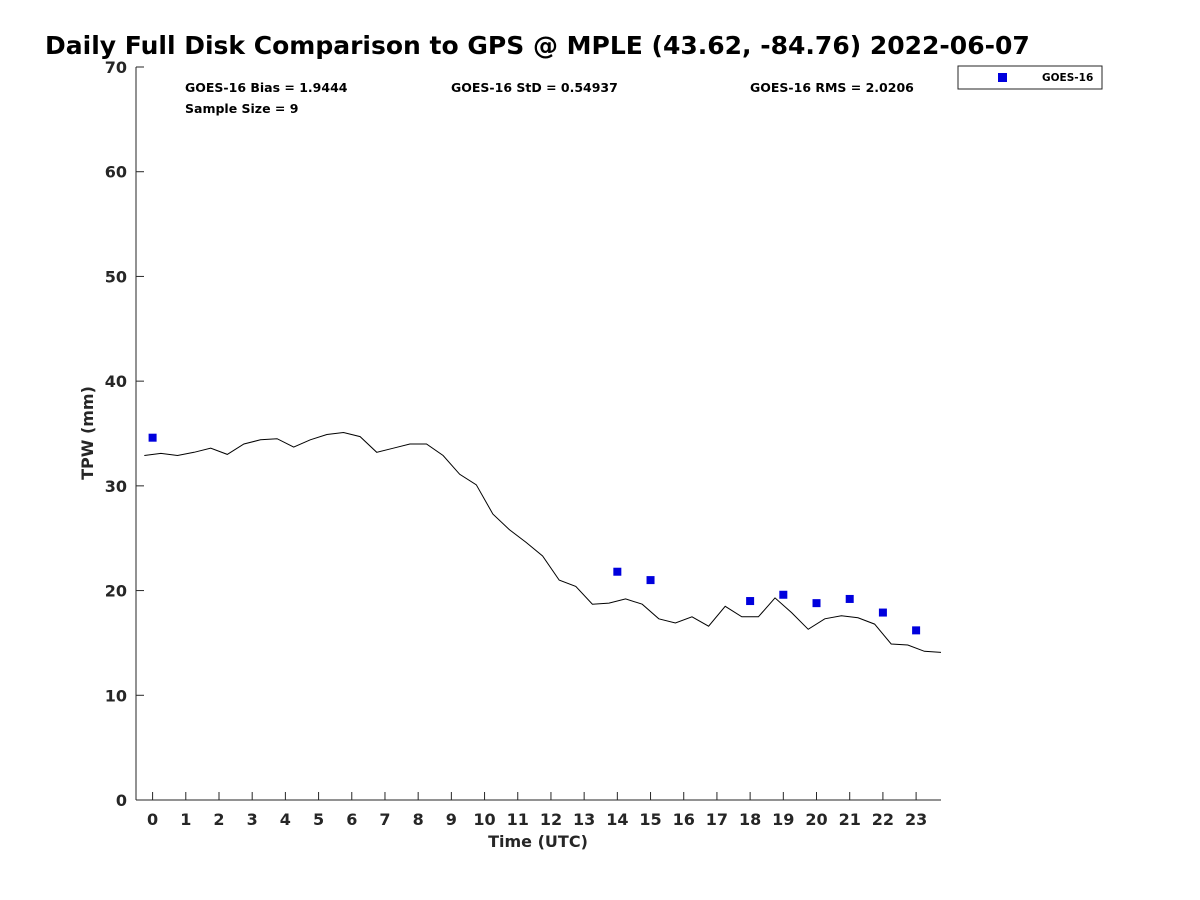 The width and height of the screenshot is (1200, 900). Describe the element at coordinates (266, 87) in the screenshot. I see `bias-stat: GOES-16 Bias = 1.9444` at that location.